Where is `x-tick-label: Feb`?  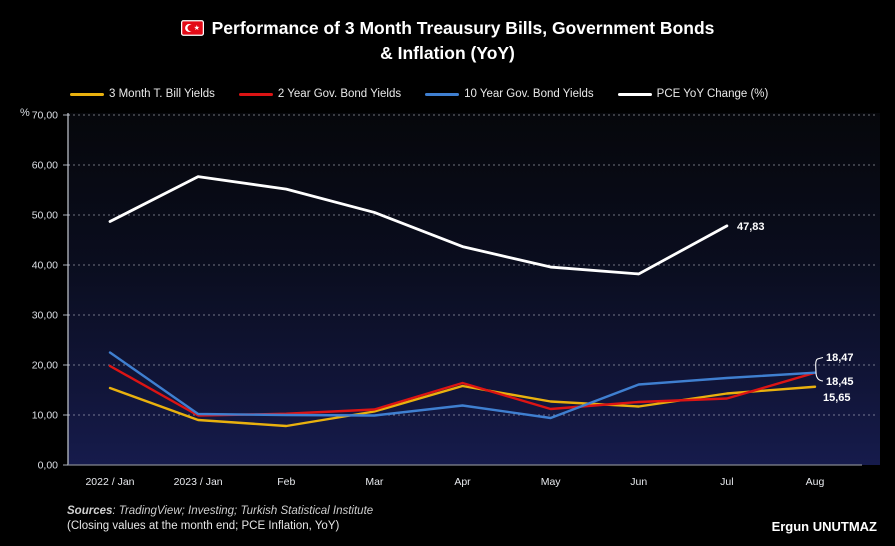 x-tick-label: Feb is located at coordinates (286, 482).